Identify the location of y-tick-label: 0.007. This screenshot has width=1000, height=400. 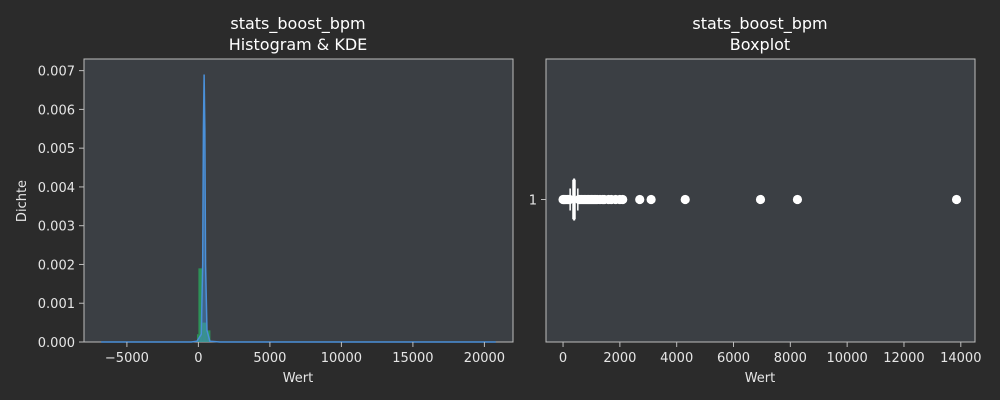
(56, 72).